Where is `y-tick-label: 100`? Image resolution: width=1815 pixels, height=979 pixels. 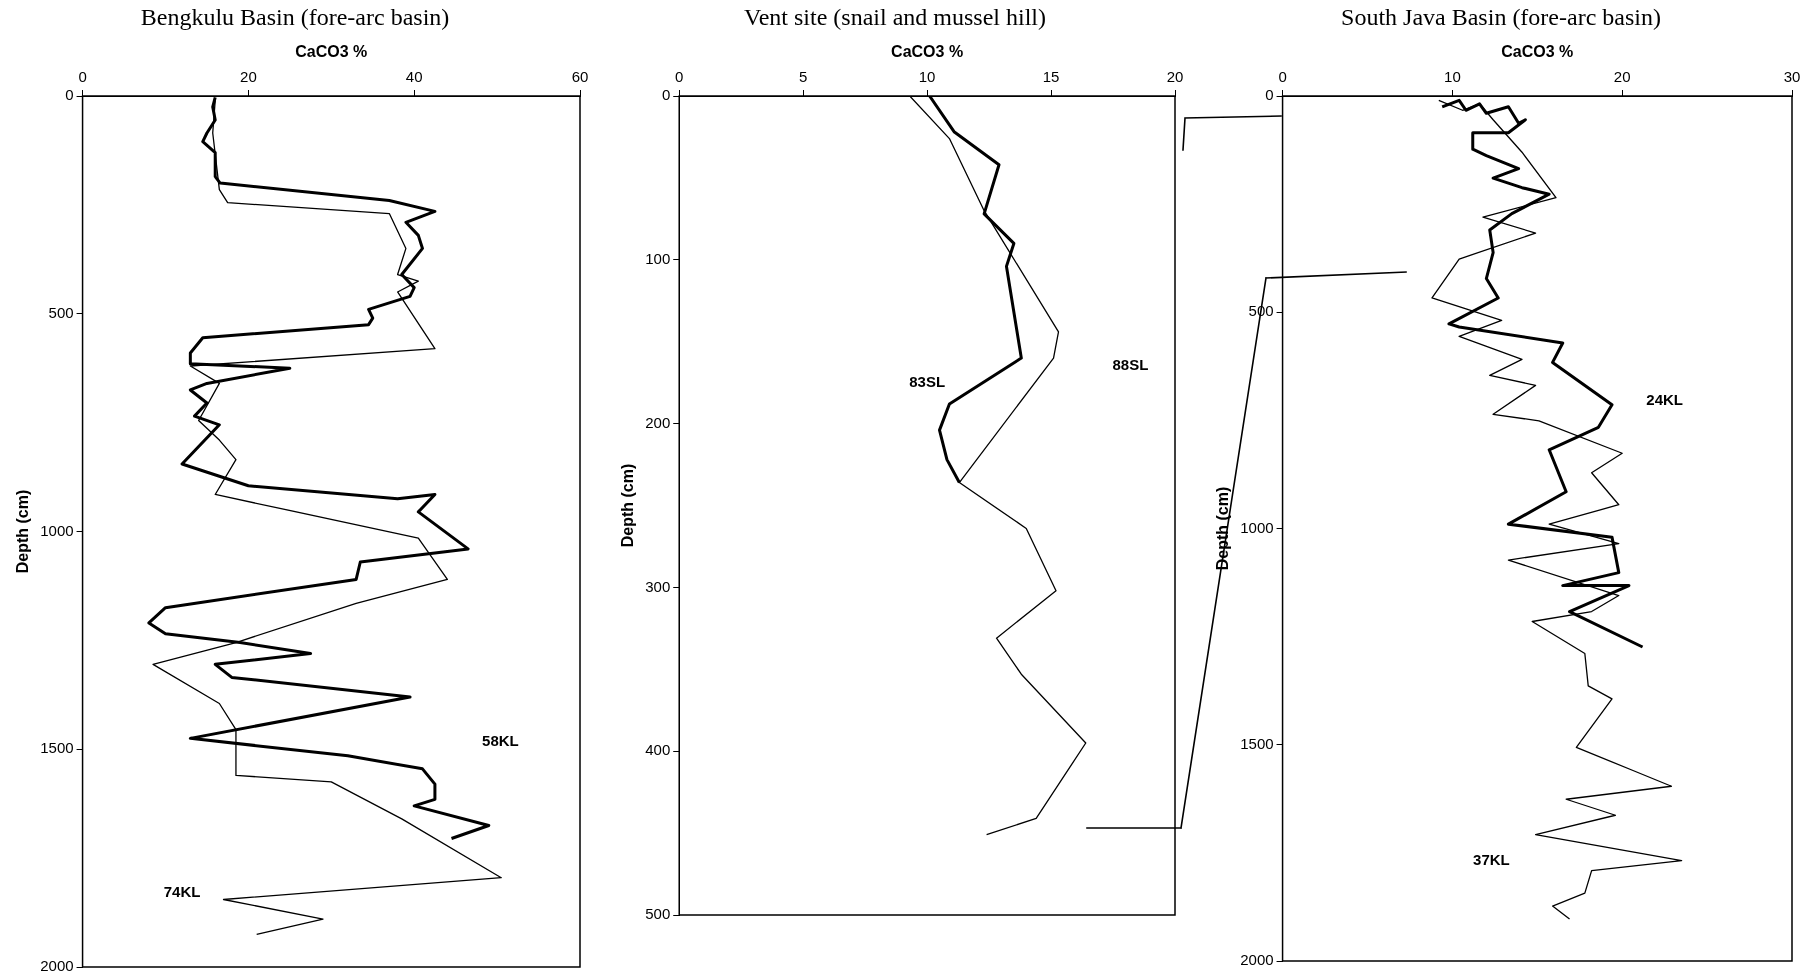
y-tick-label: 100 is located at coordinates (658, 258).